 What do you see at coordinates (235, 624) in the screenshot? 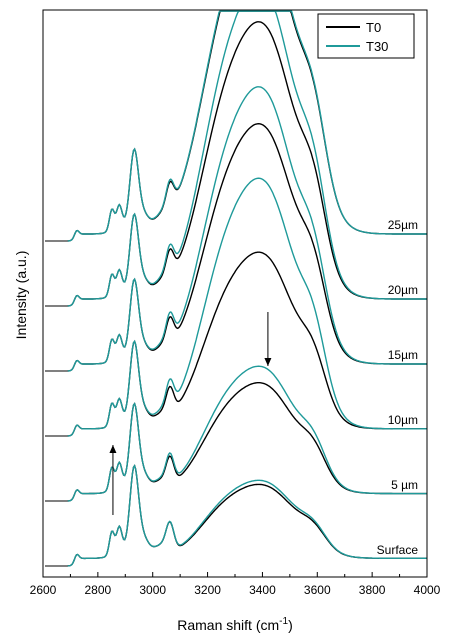
I see `x-axis-title: Raman shift (cm-1)` at bounding box center [235, 624].